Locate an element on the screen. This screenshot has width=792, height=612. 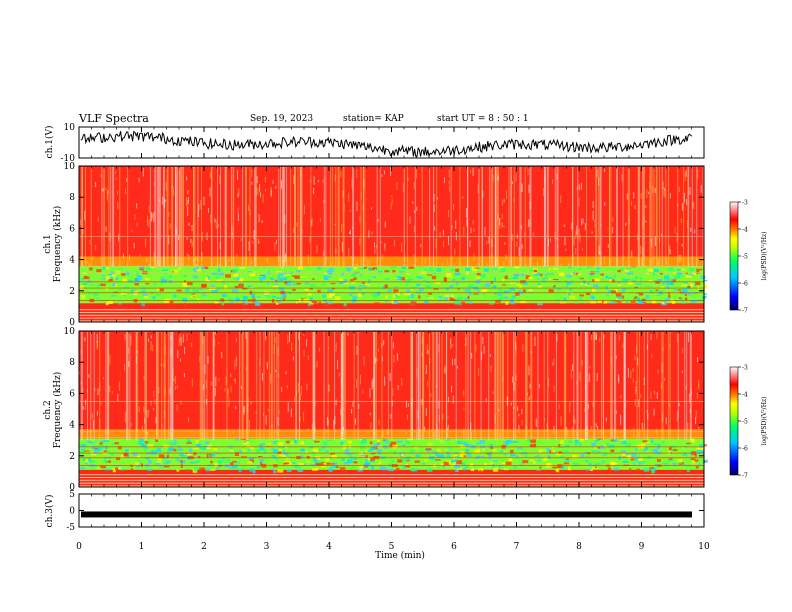
ch3-waveform-panel is located at coordinates (391, 510).